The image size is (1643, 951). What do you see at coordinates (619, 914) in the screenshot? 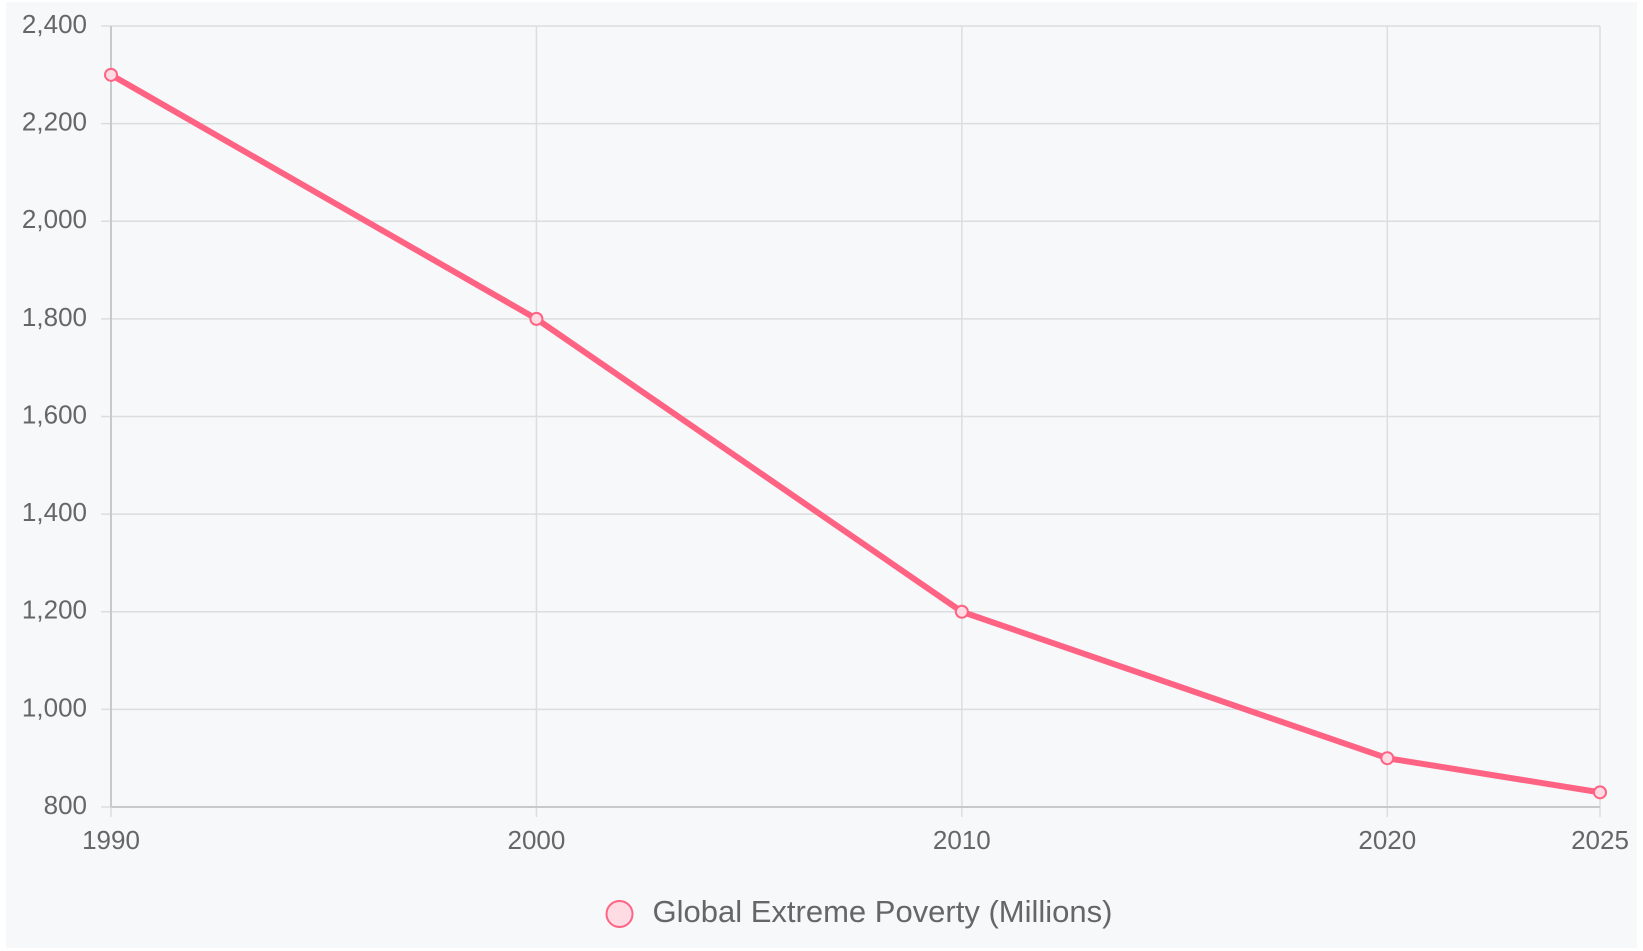
I see `legend-marker-icon` at bounding box center [619, 914].